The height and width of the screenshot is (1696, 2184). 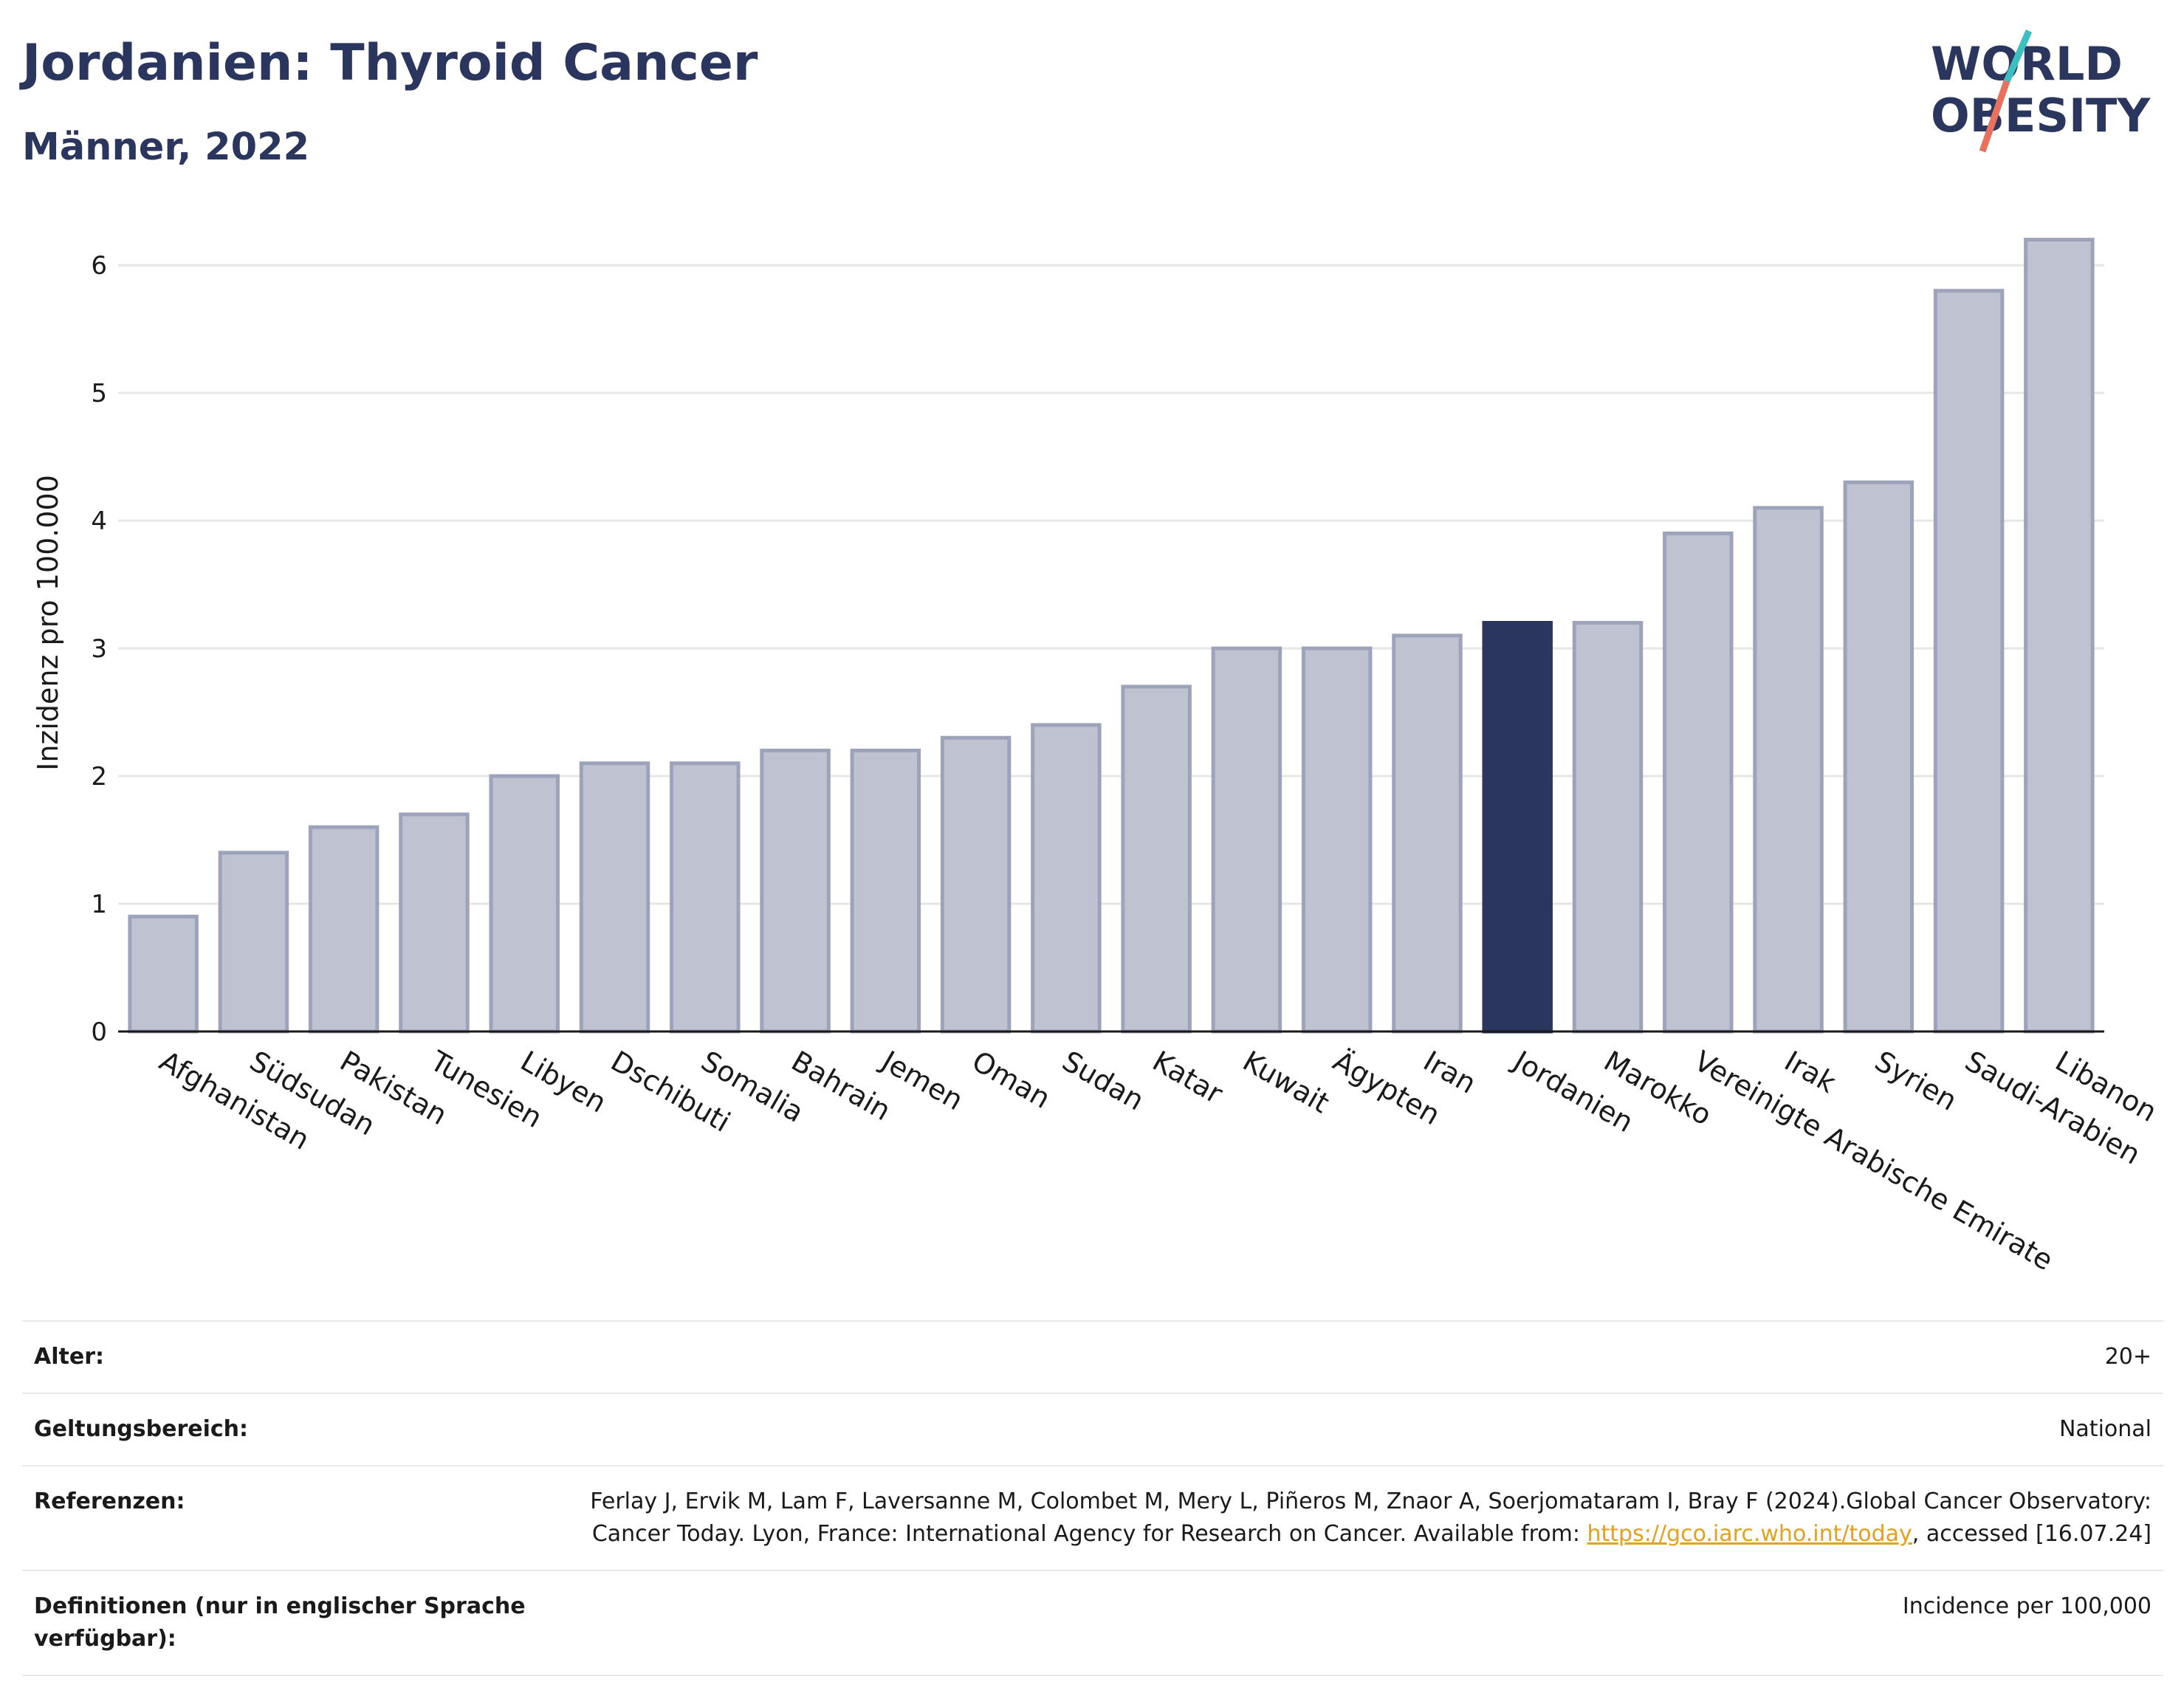 I want to click on references-label: Referenzen:, so click(x=110, y=1501).